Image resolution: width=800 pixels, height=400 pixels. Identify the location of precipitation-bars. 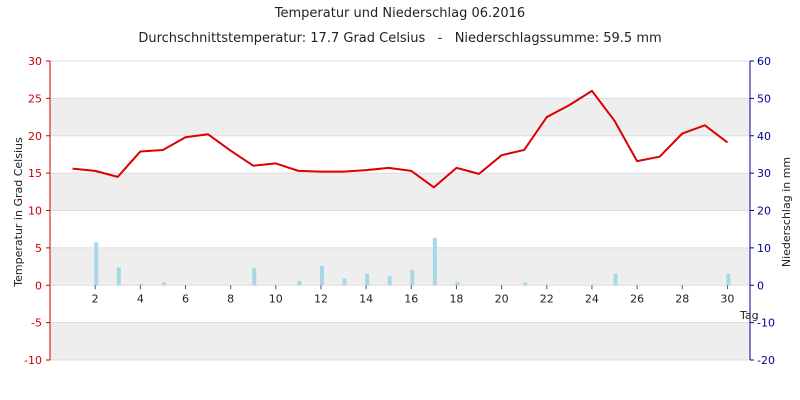
(412, 261).